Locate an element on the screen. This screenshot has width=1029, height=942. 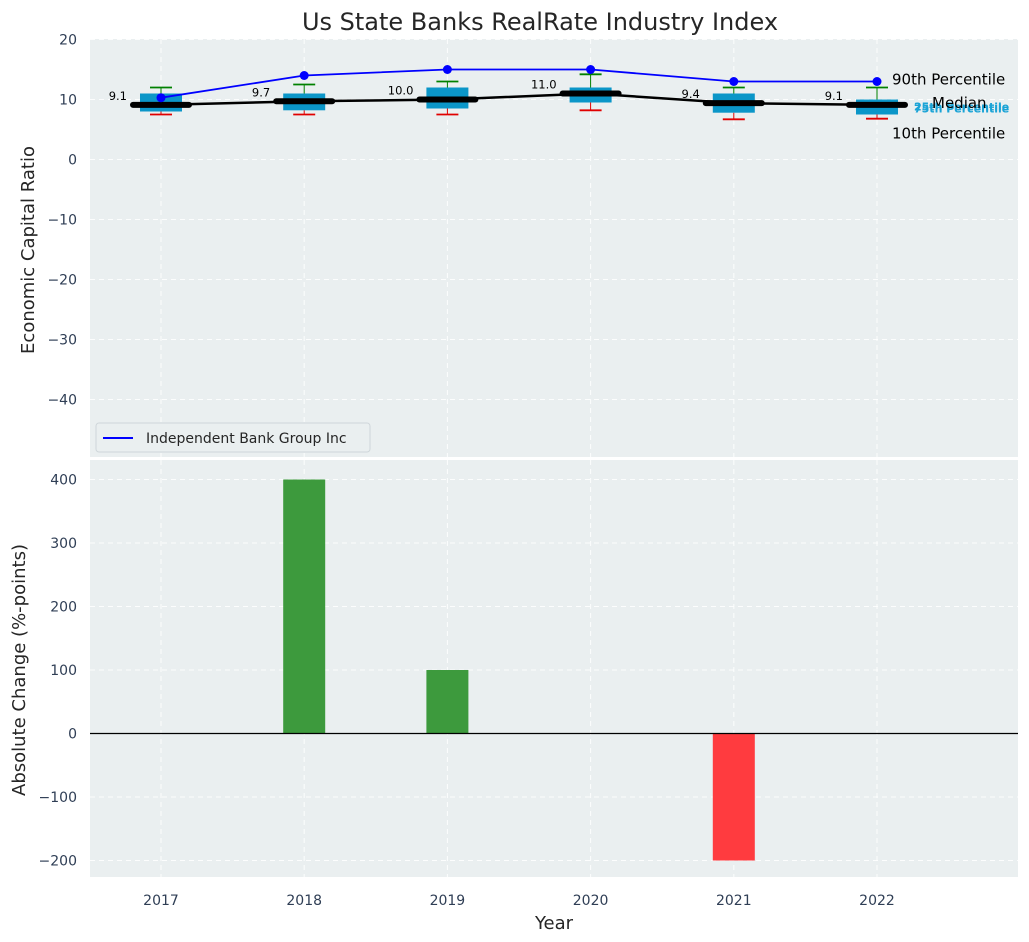
bottom-y-axis-label: Absolute Change (%-points) is located at coordinates (19, 670).